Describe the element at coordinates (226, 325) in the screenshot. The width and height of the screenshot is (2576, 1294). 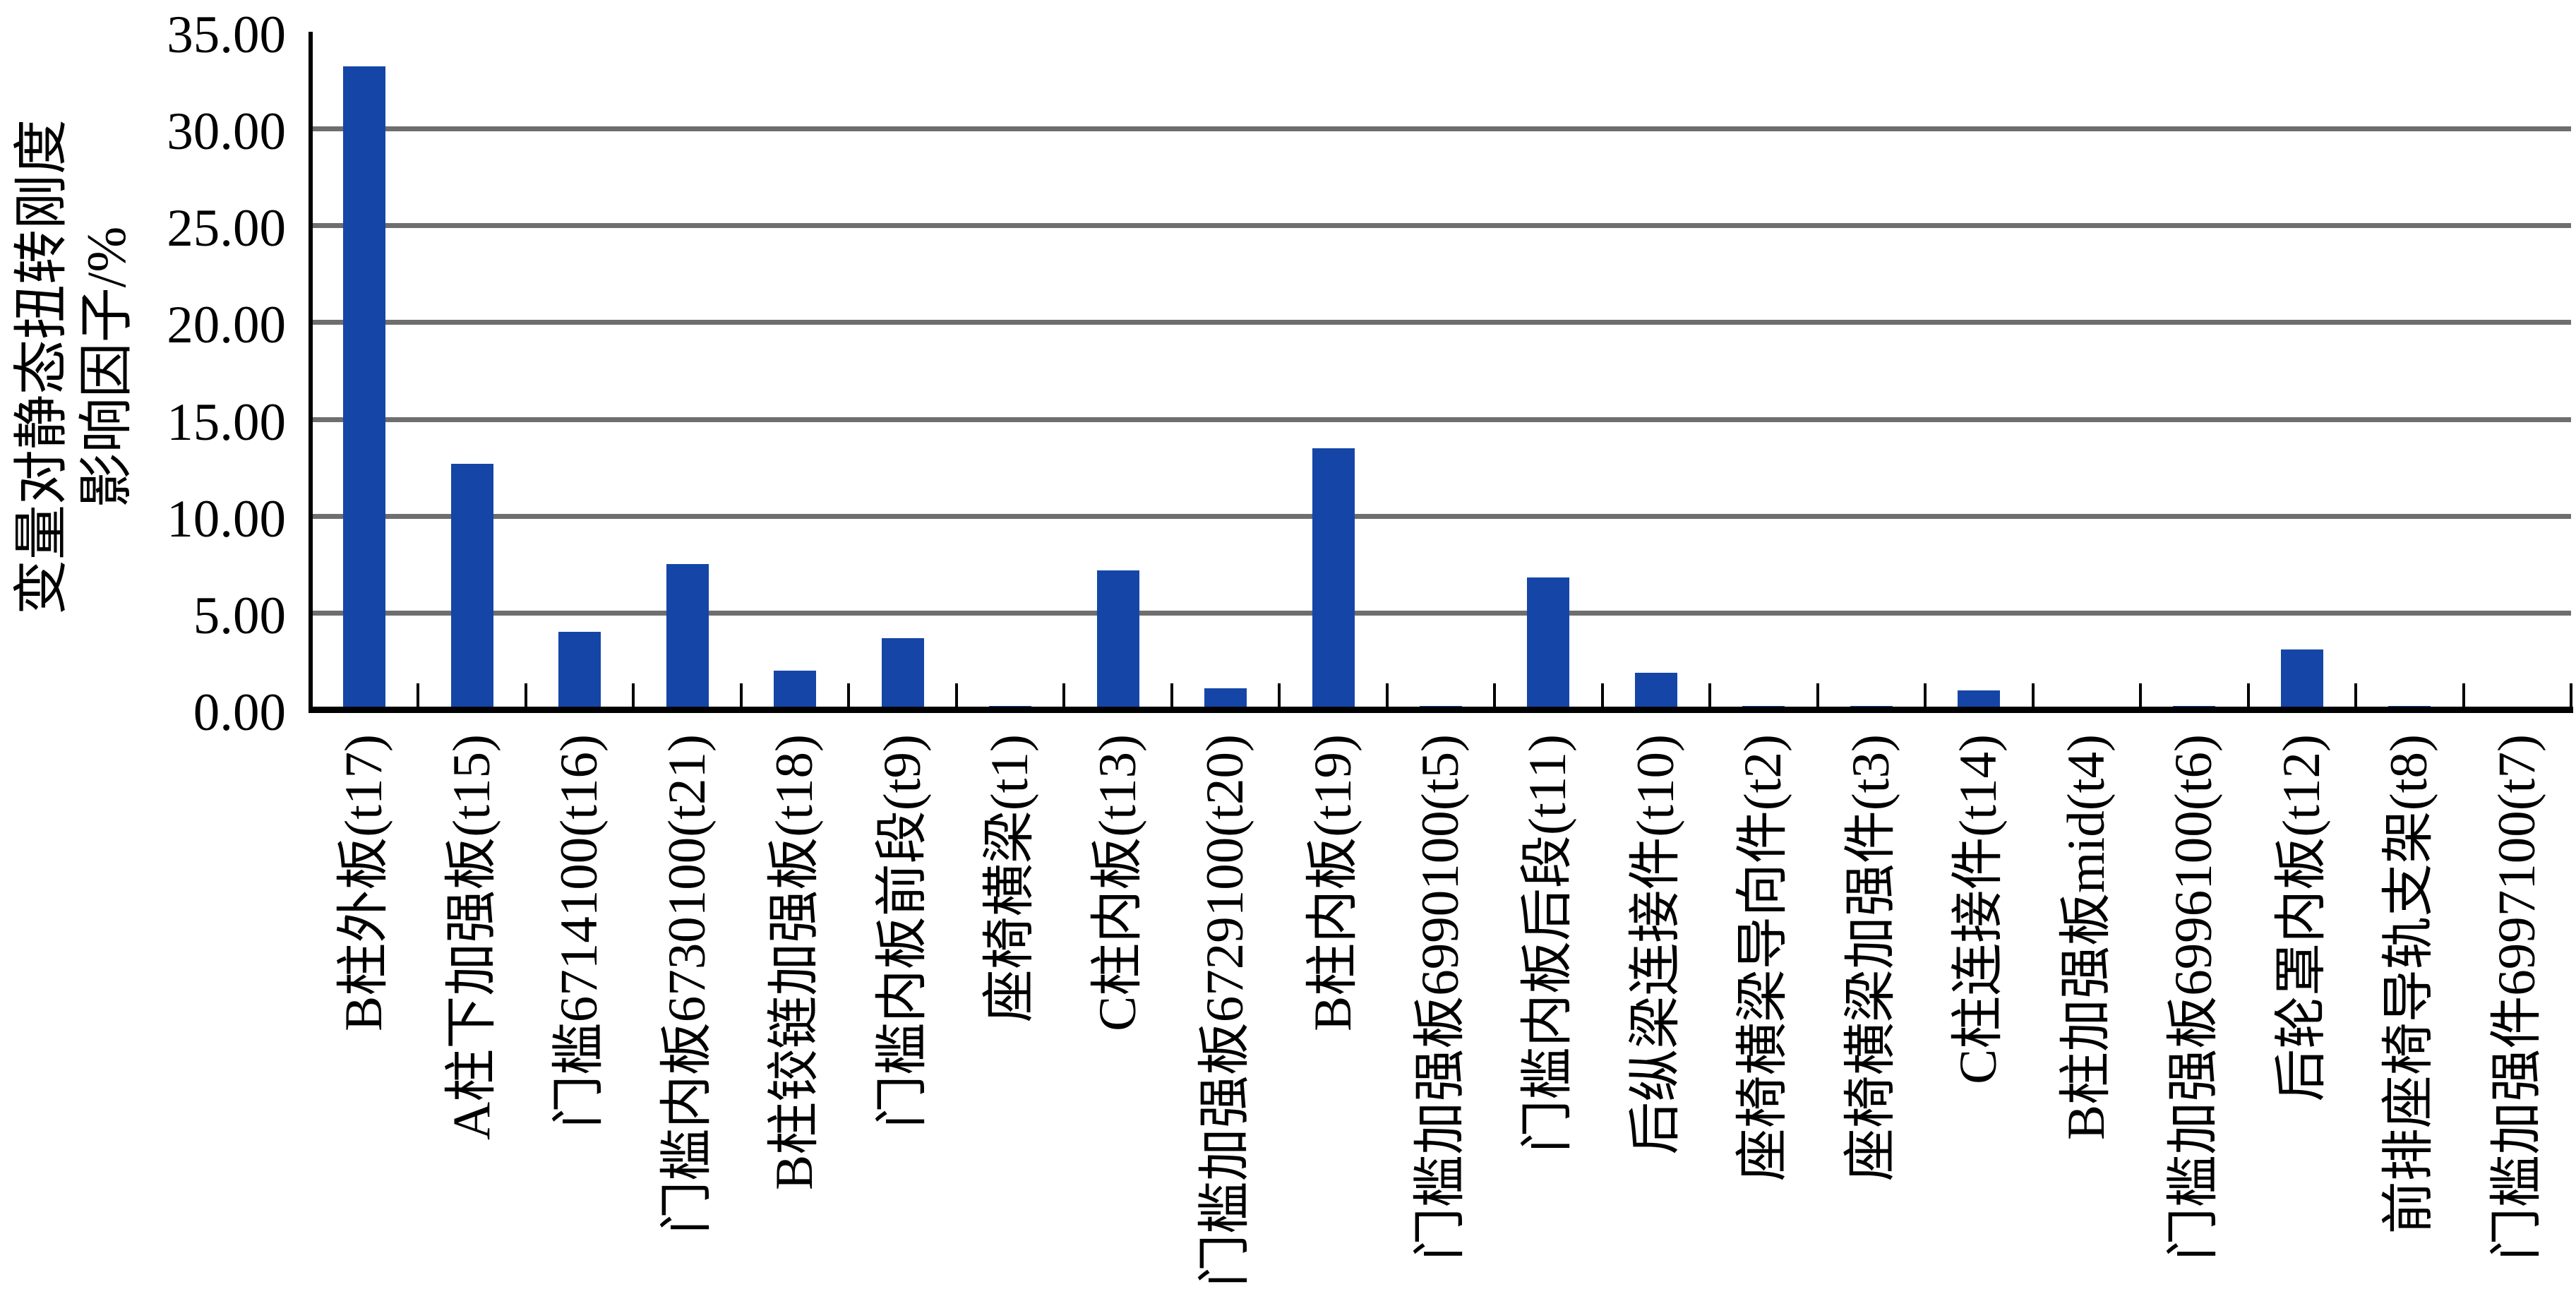
I see `y-tick-label: 20.00` at that location.